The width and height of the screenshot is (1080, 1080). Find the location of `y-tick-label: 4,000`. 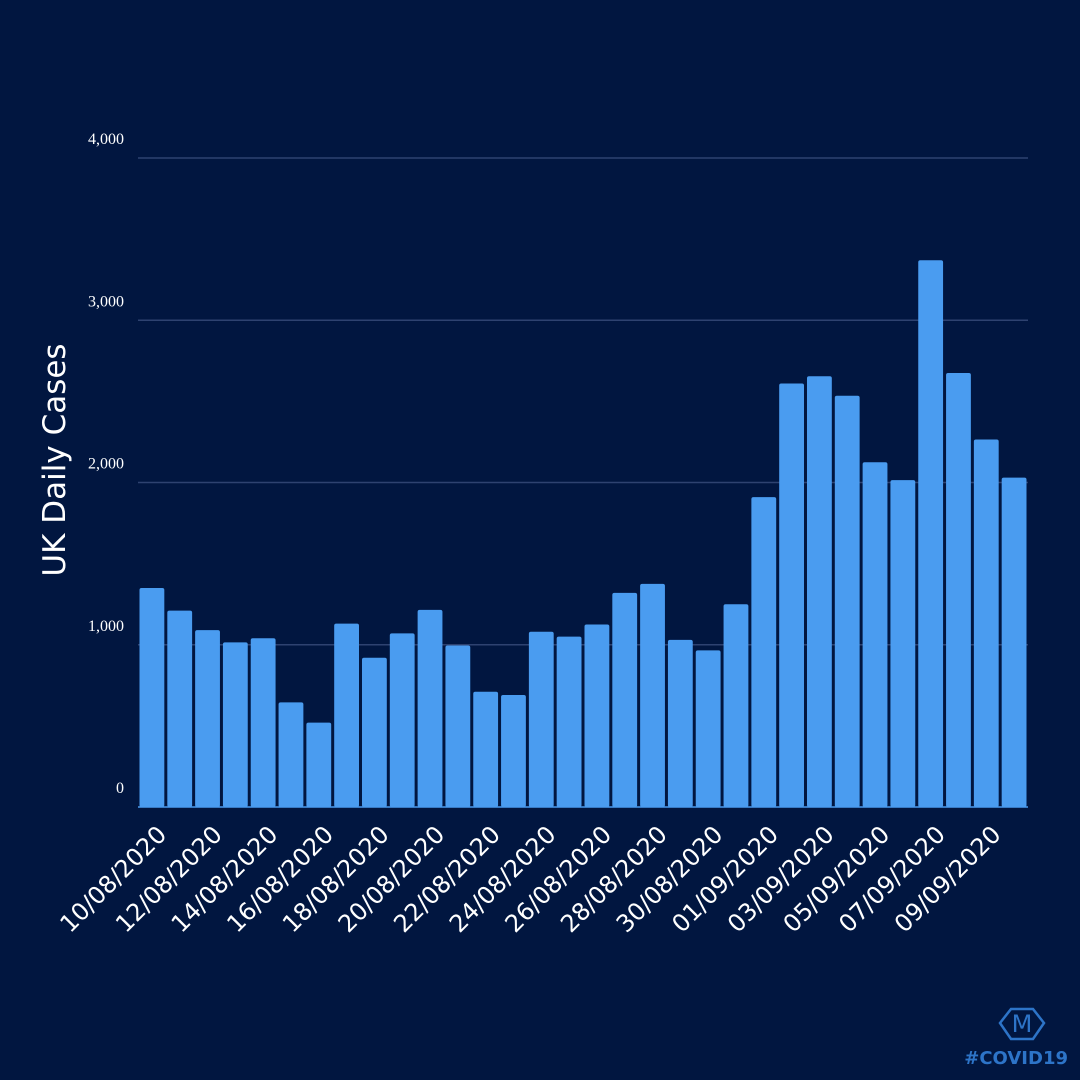

y-tick-label: 4,000 is located at coordinates (106, 139).